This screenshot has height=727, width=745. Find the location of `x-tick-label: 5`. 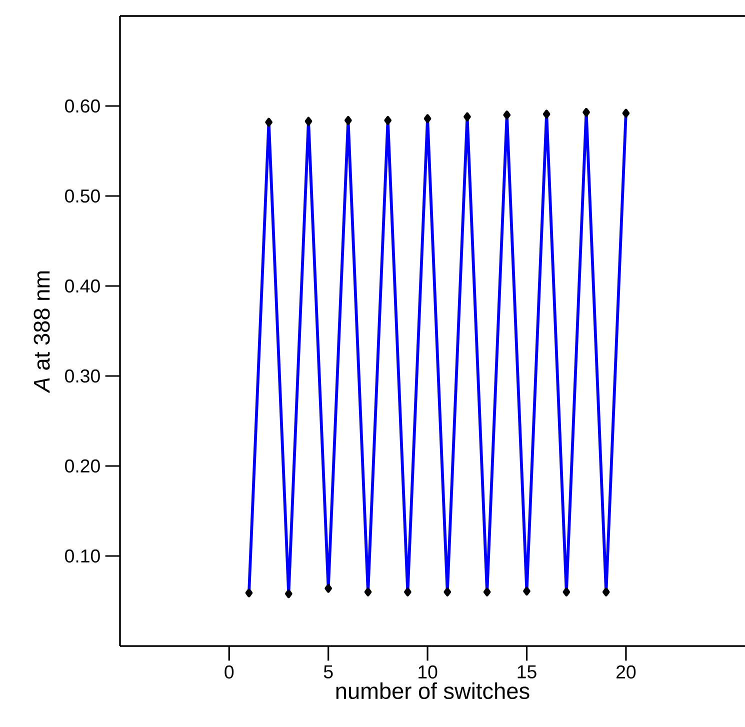

x-tick-label: 5 is located at coordinates (328, 671).